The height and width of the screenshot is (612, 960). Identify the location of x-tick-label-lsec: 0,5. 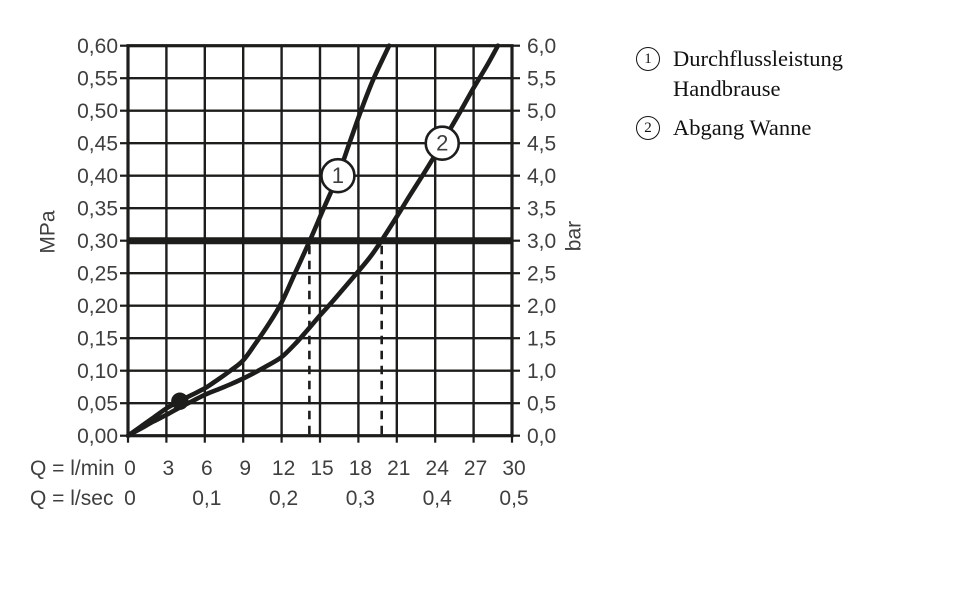
(513, 498).